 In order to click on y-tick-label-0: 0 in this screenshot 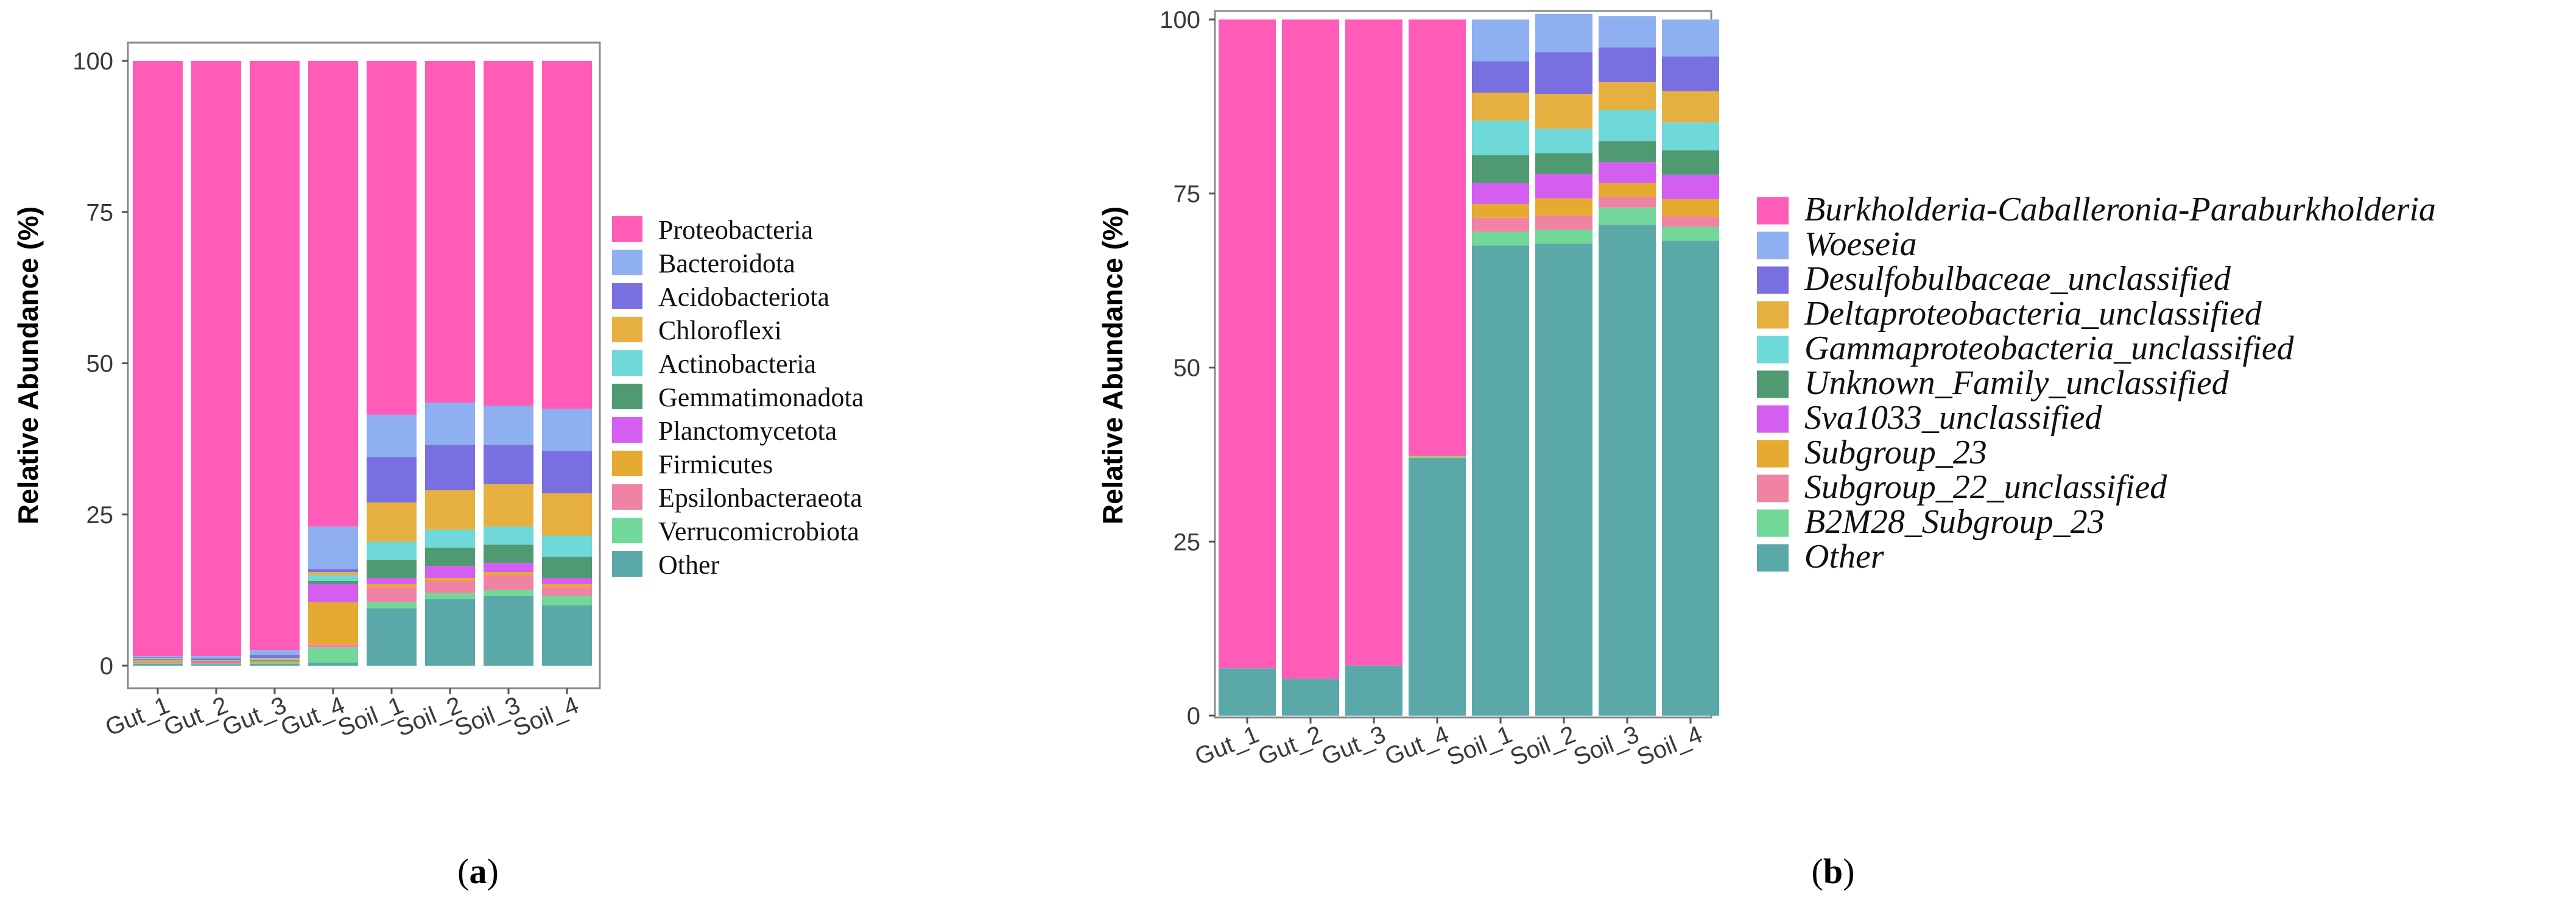, I will do `click(106, 666)`.